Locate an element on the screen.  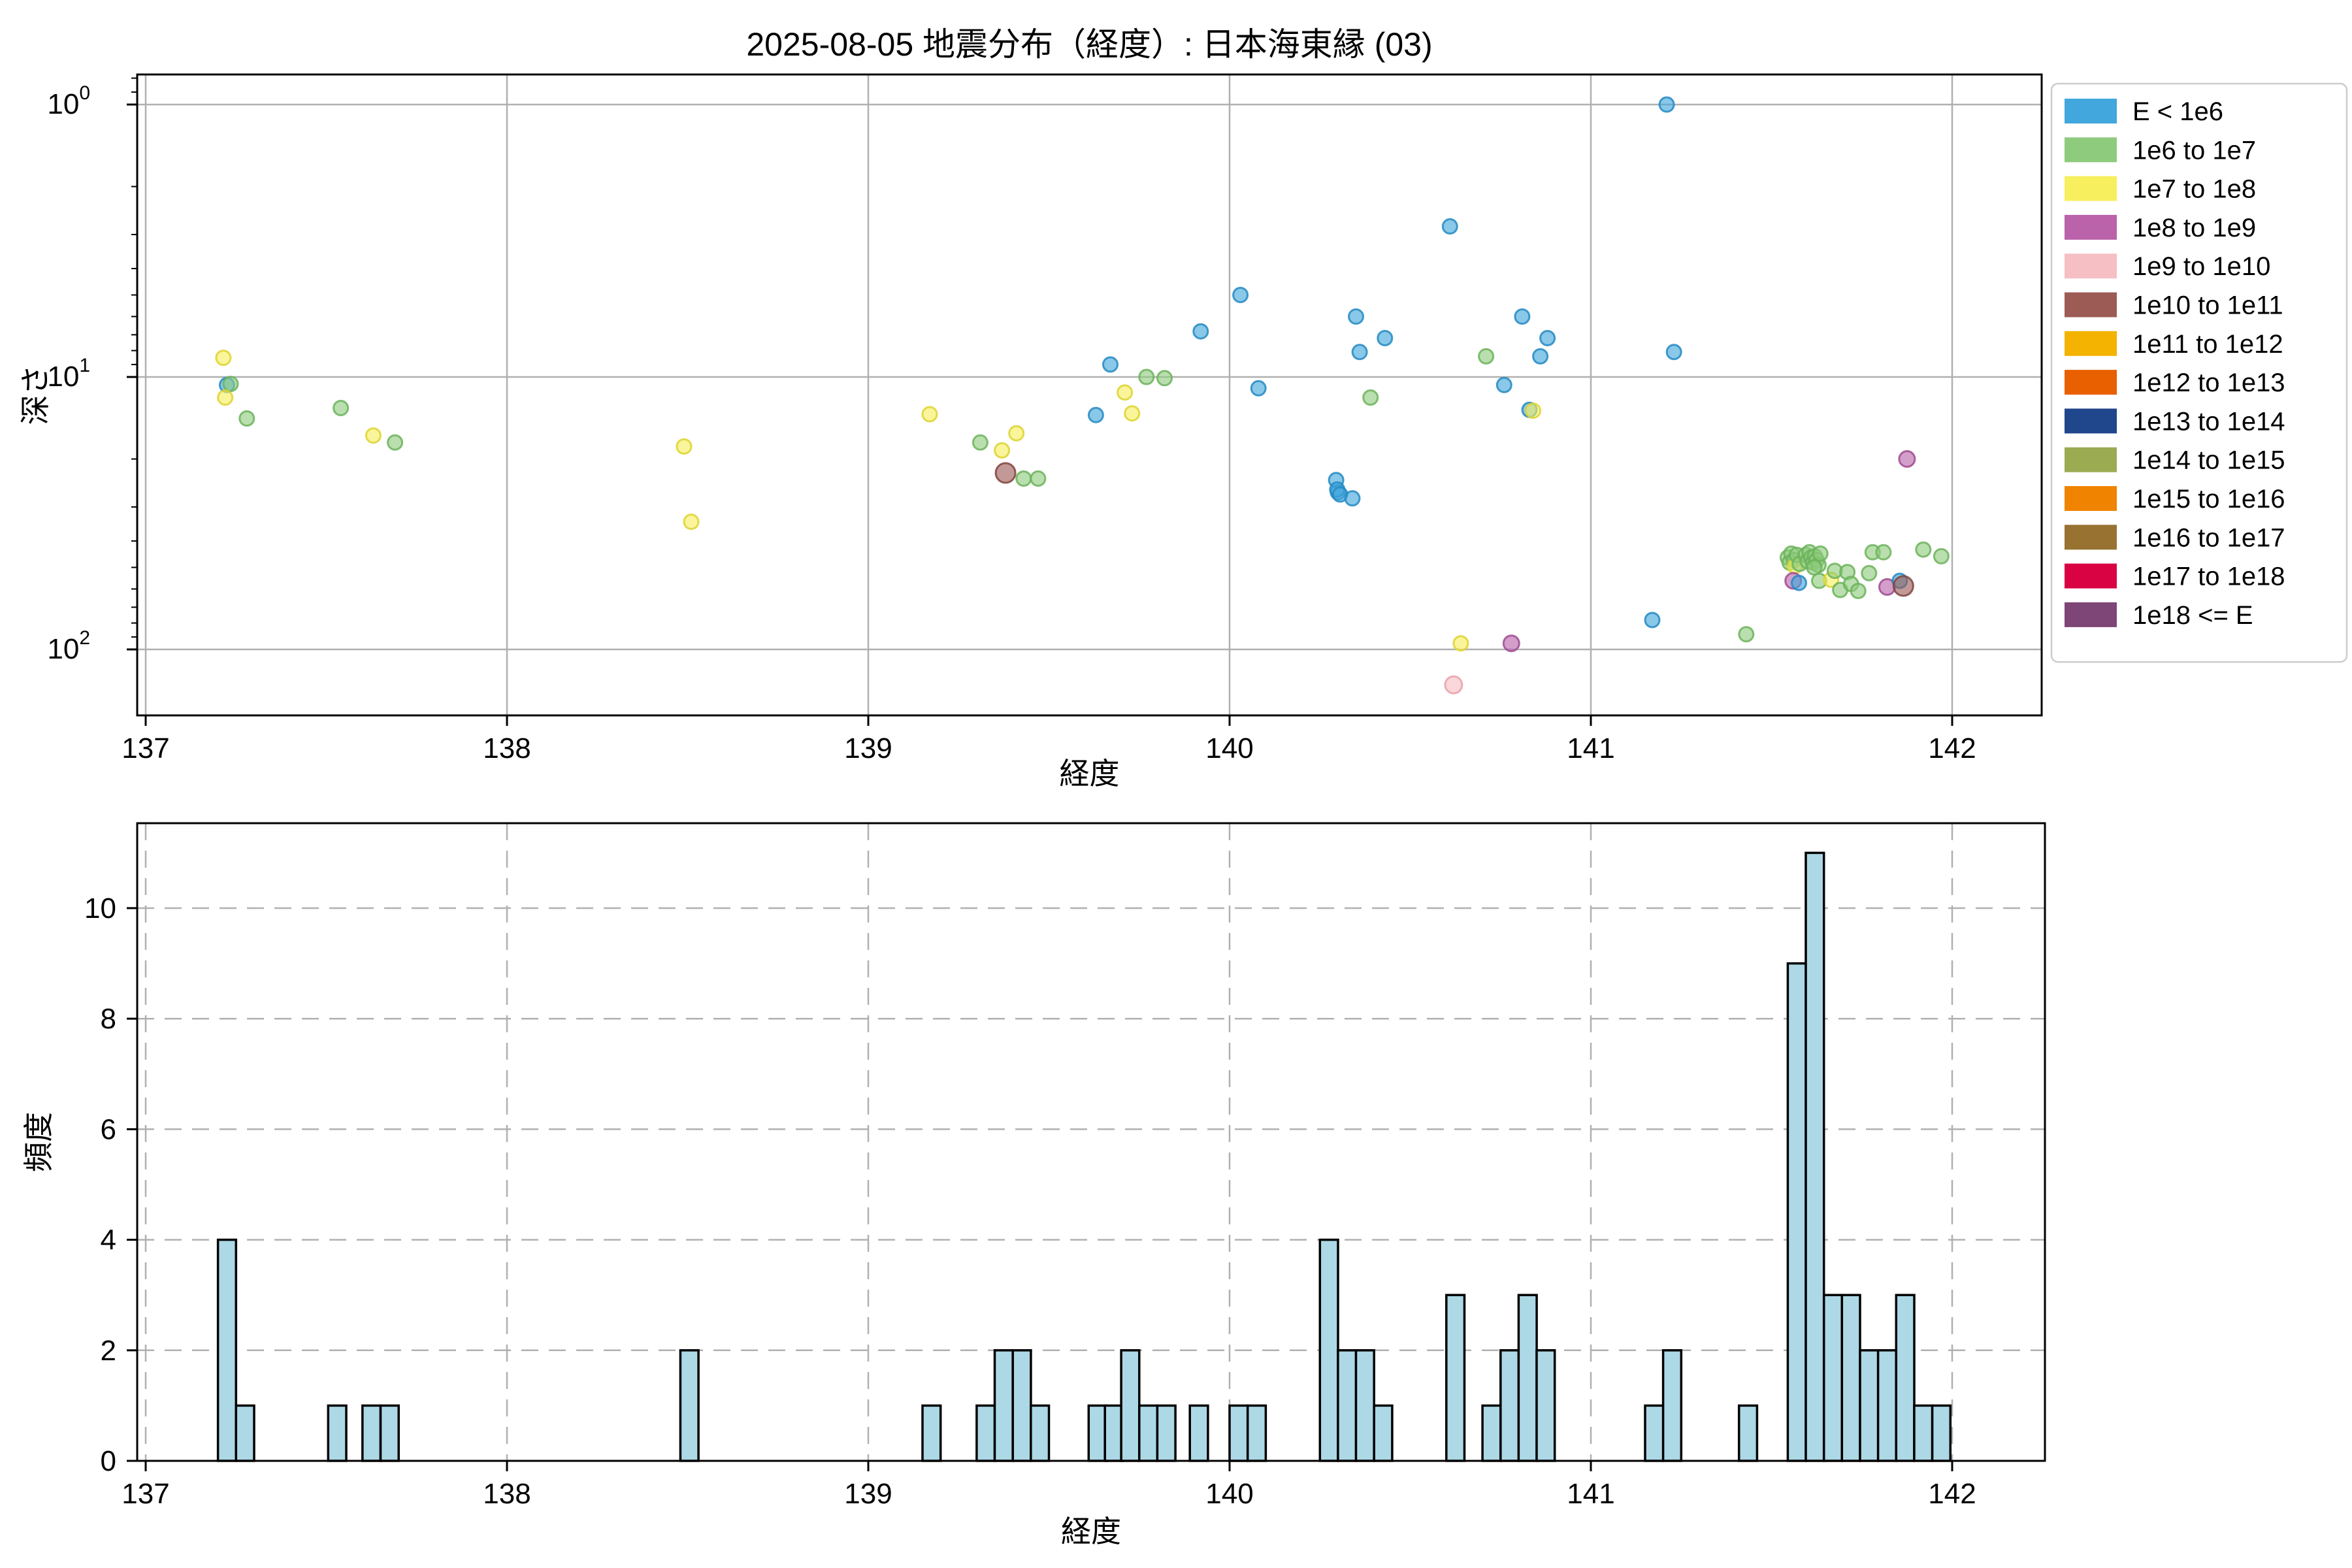
scatter-xtick-label: 137 is located at coordinates (145, 748).